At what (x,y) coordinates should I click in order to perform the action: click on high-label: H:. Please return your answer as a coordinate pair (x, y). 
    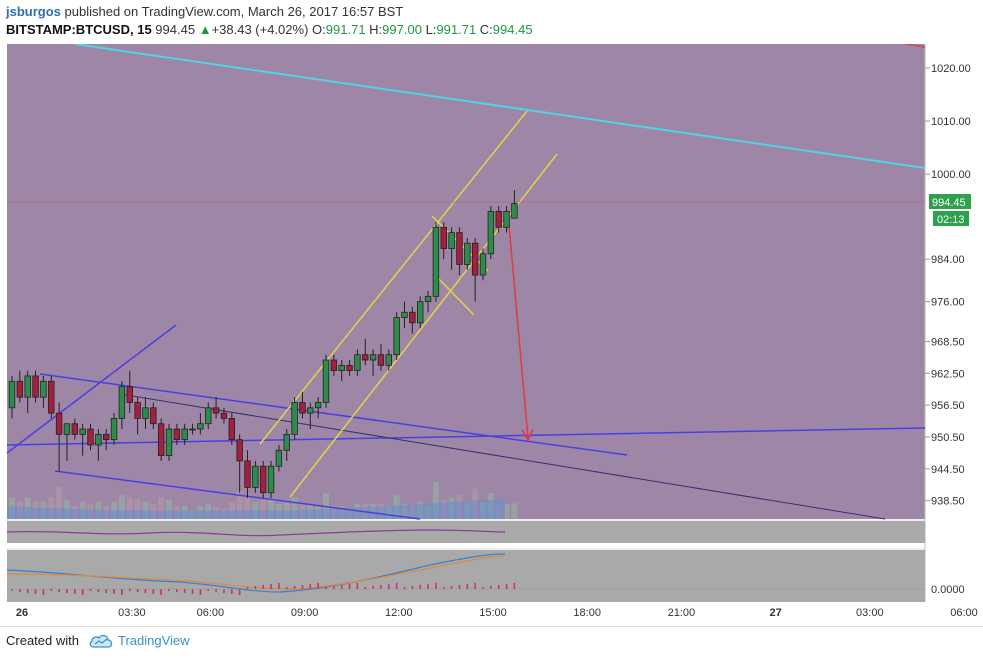
    Looking at the image, I should click on (376, 29).